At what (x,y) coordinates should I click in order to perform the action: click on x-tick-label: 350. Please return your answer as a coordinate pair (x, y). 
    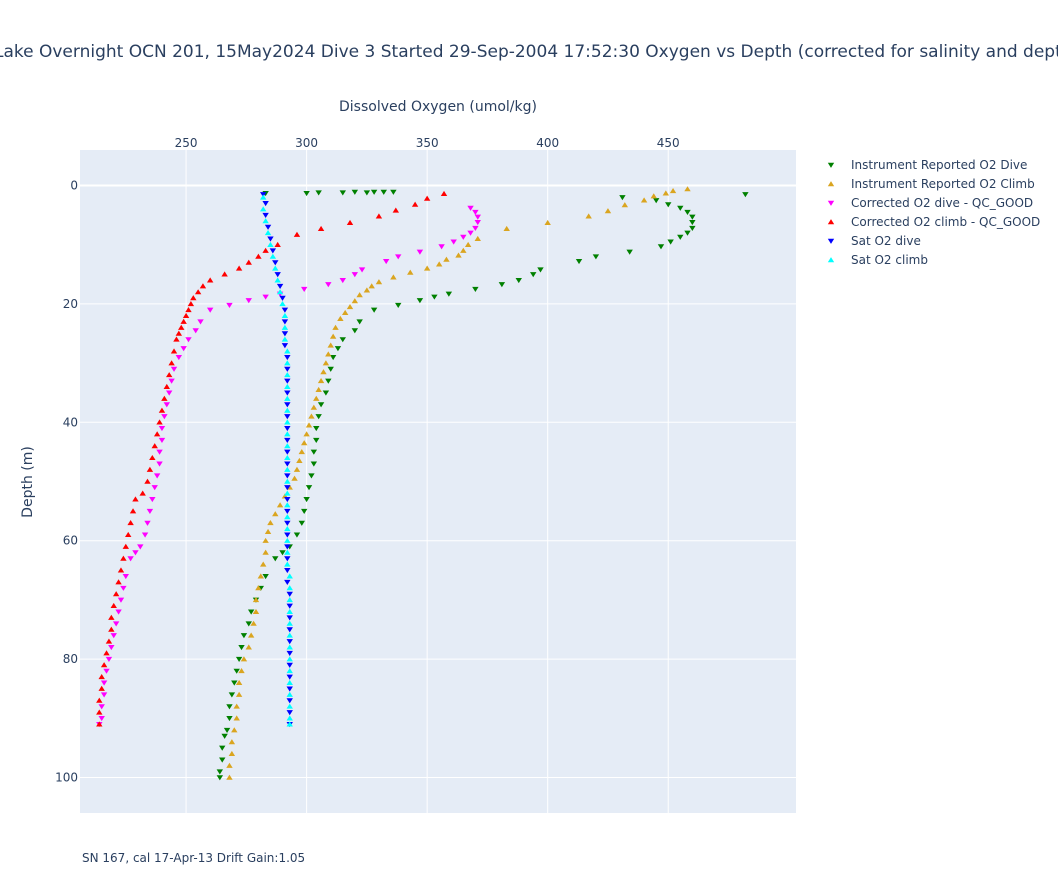
    Looking at the image, I should click on (427, 143).